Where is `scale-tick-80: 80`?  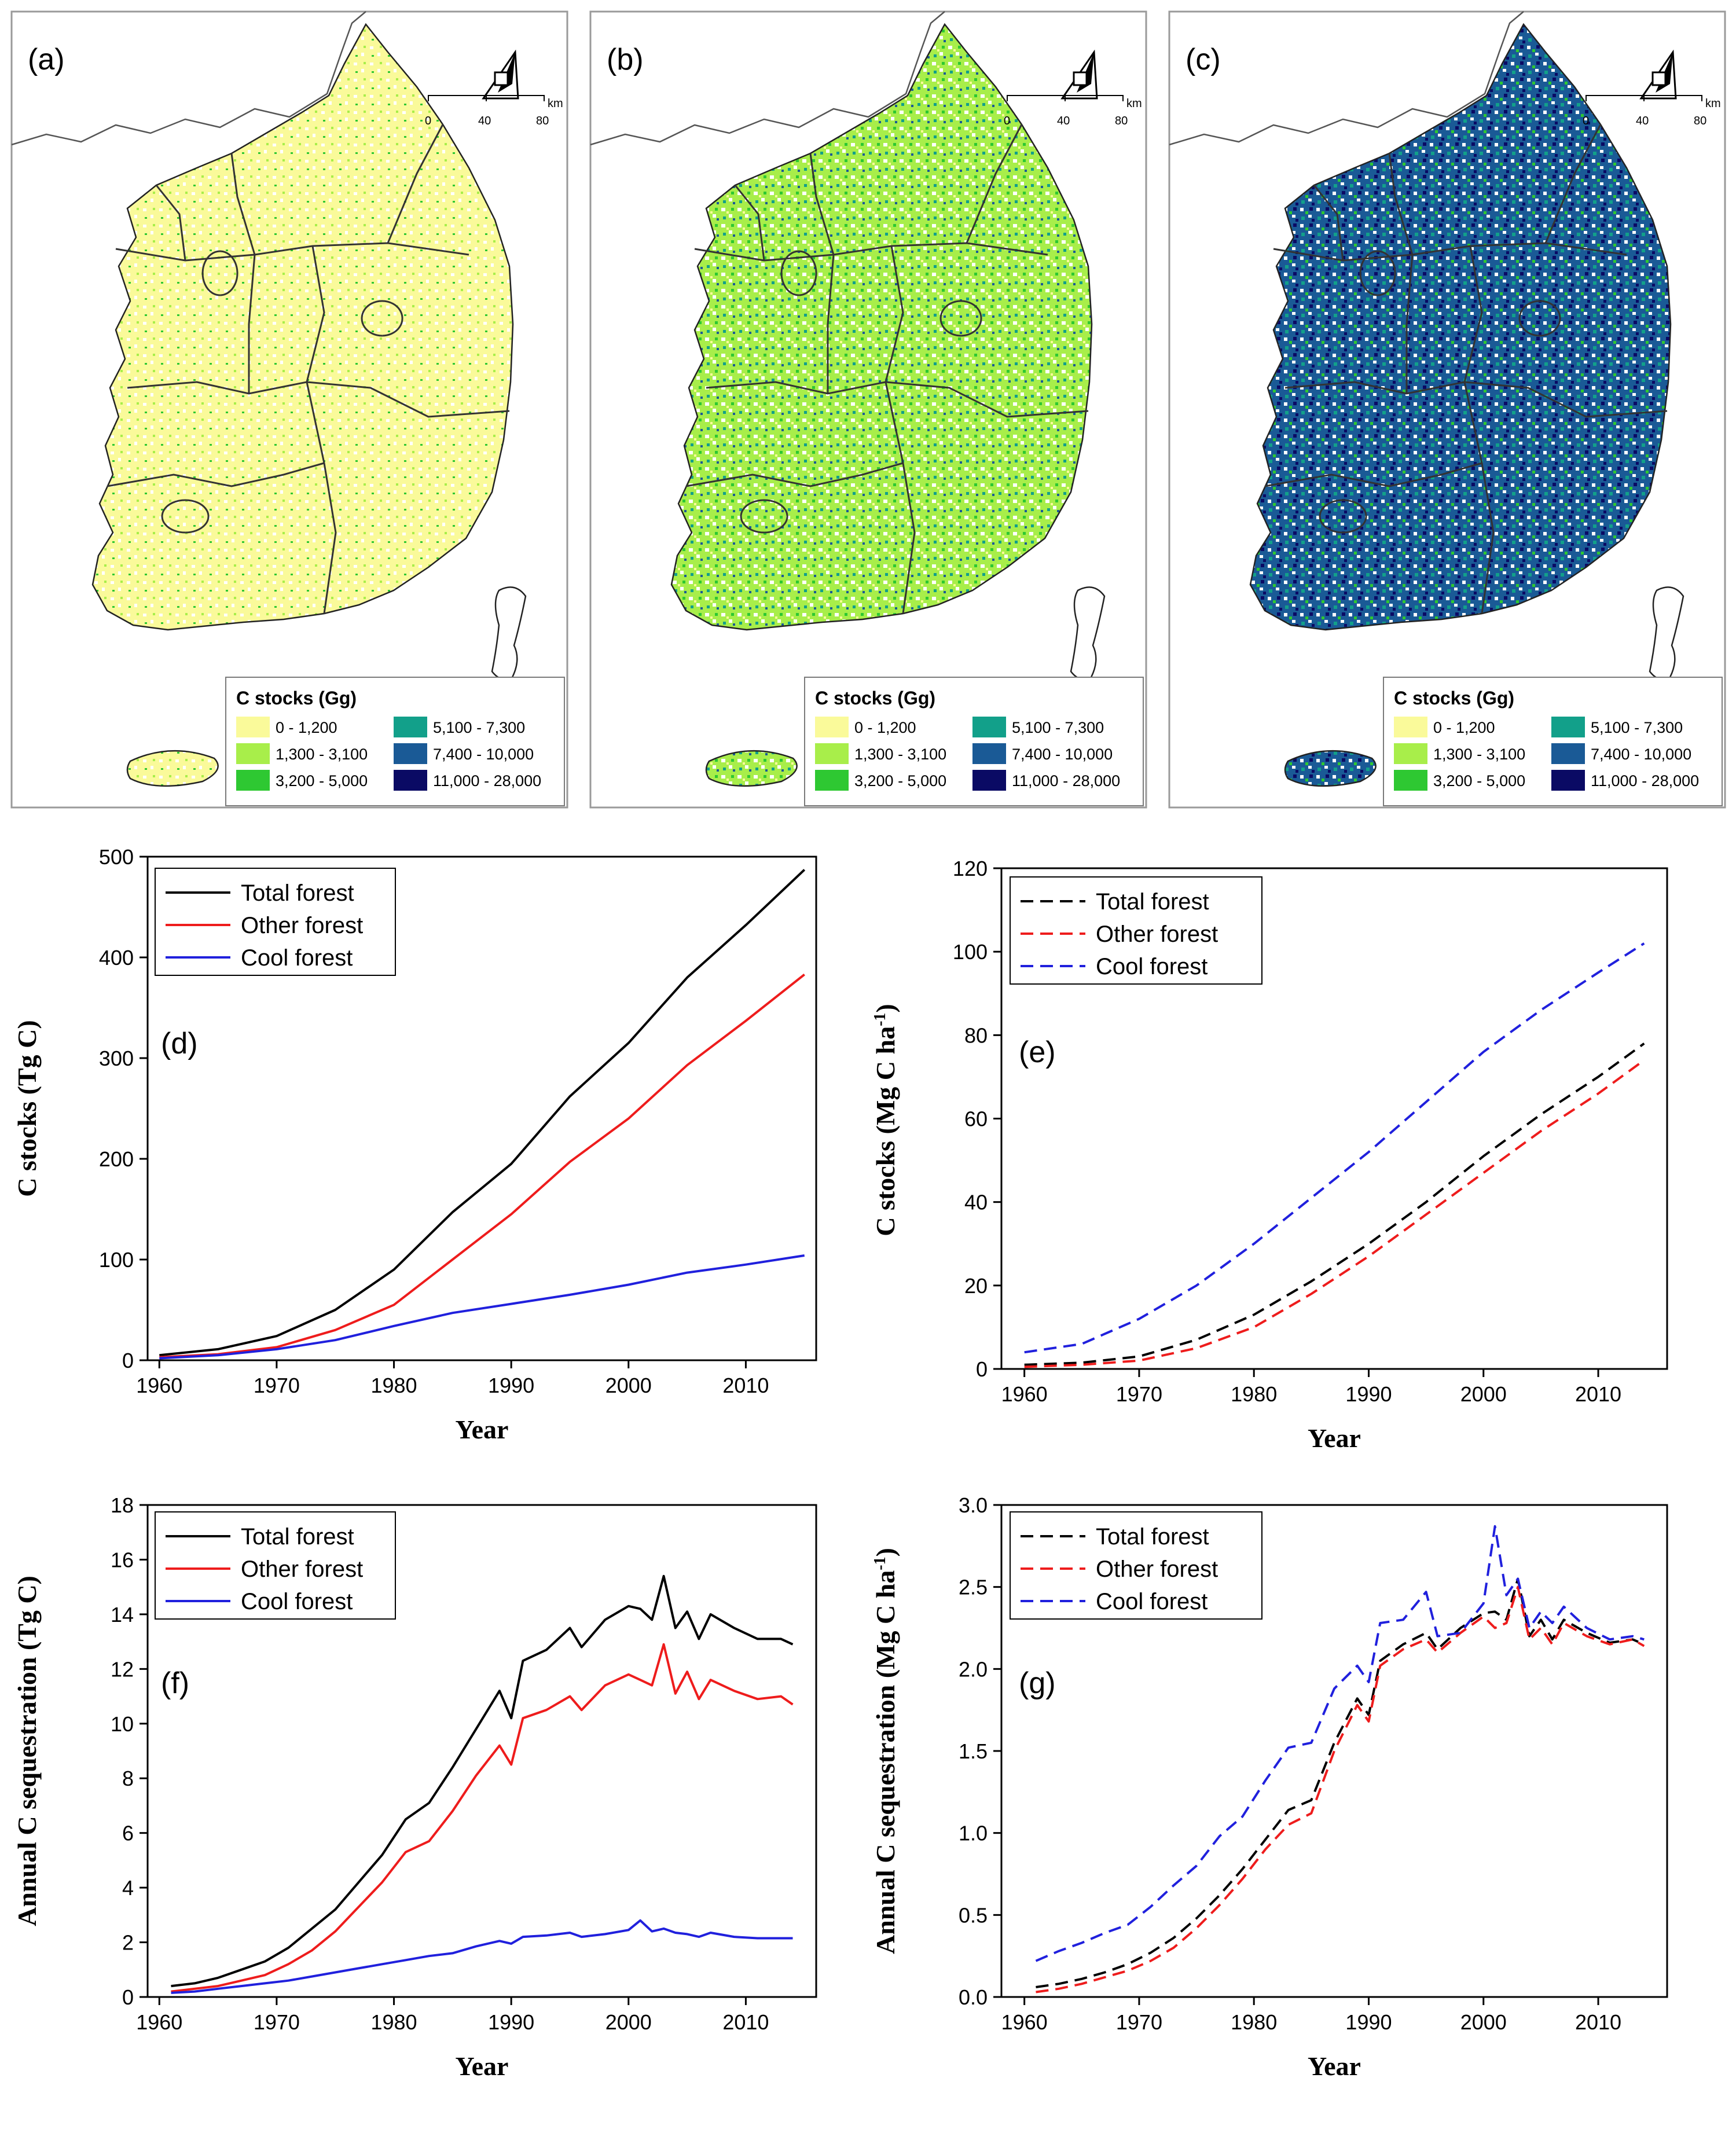
scale-tick-80: 80 is located at coordinates (542, 121).